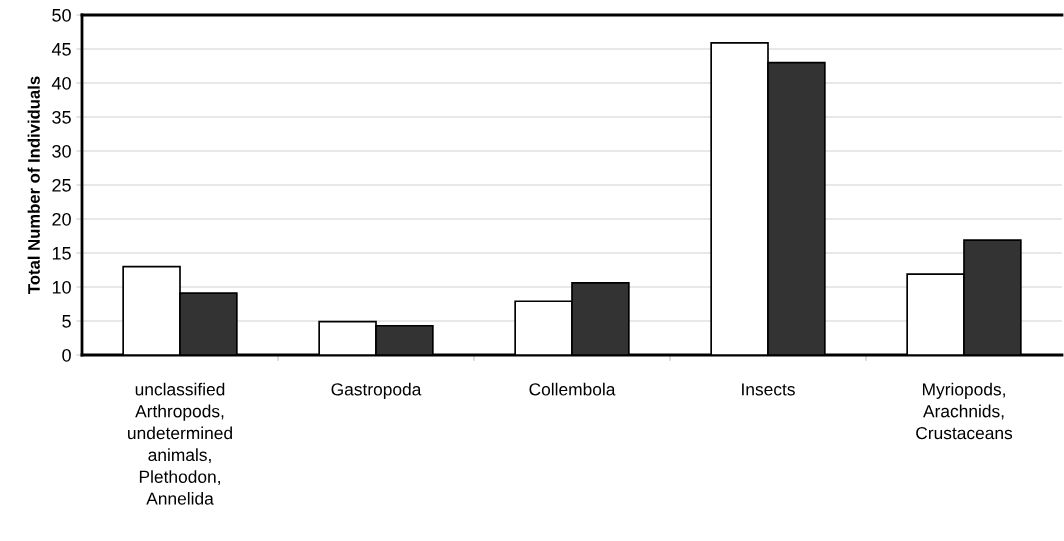  I want to click on x-tick-label: Collembola, so click(572, 389).